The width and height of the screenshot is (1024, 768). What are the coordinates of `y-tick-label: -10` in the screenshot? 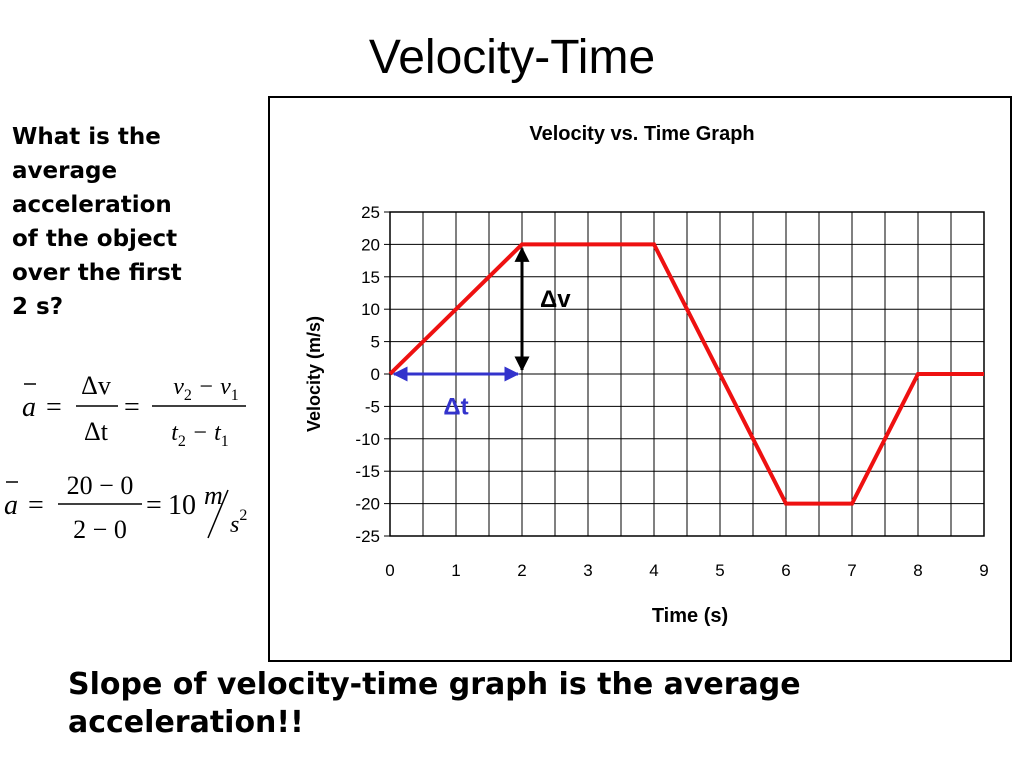 It's located at (367, 439).